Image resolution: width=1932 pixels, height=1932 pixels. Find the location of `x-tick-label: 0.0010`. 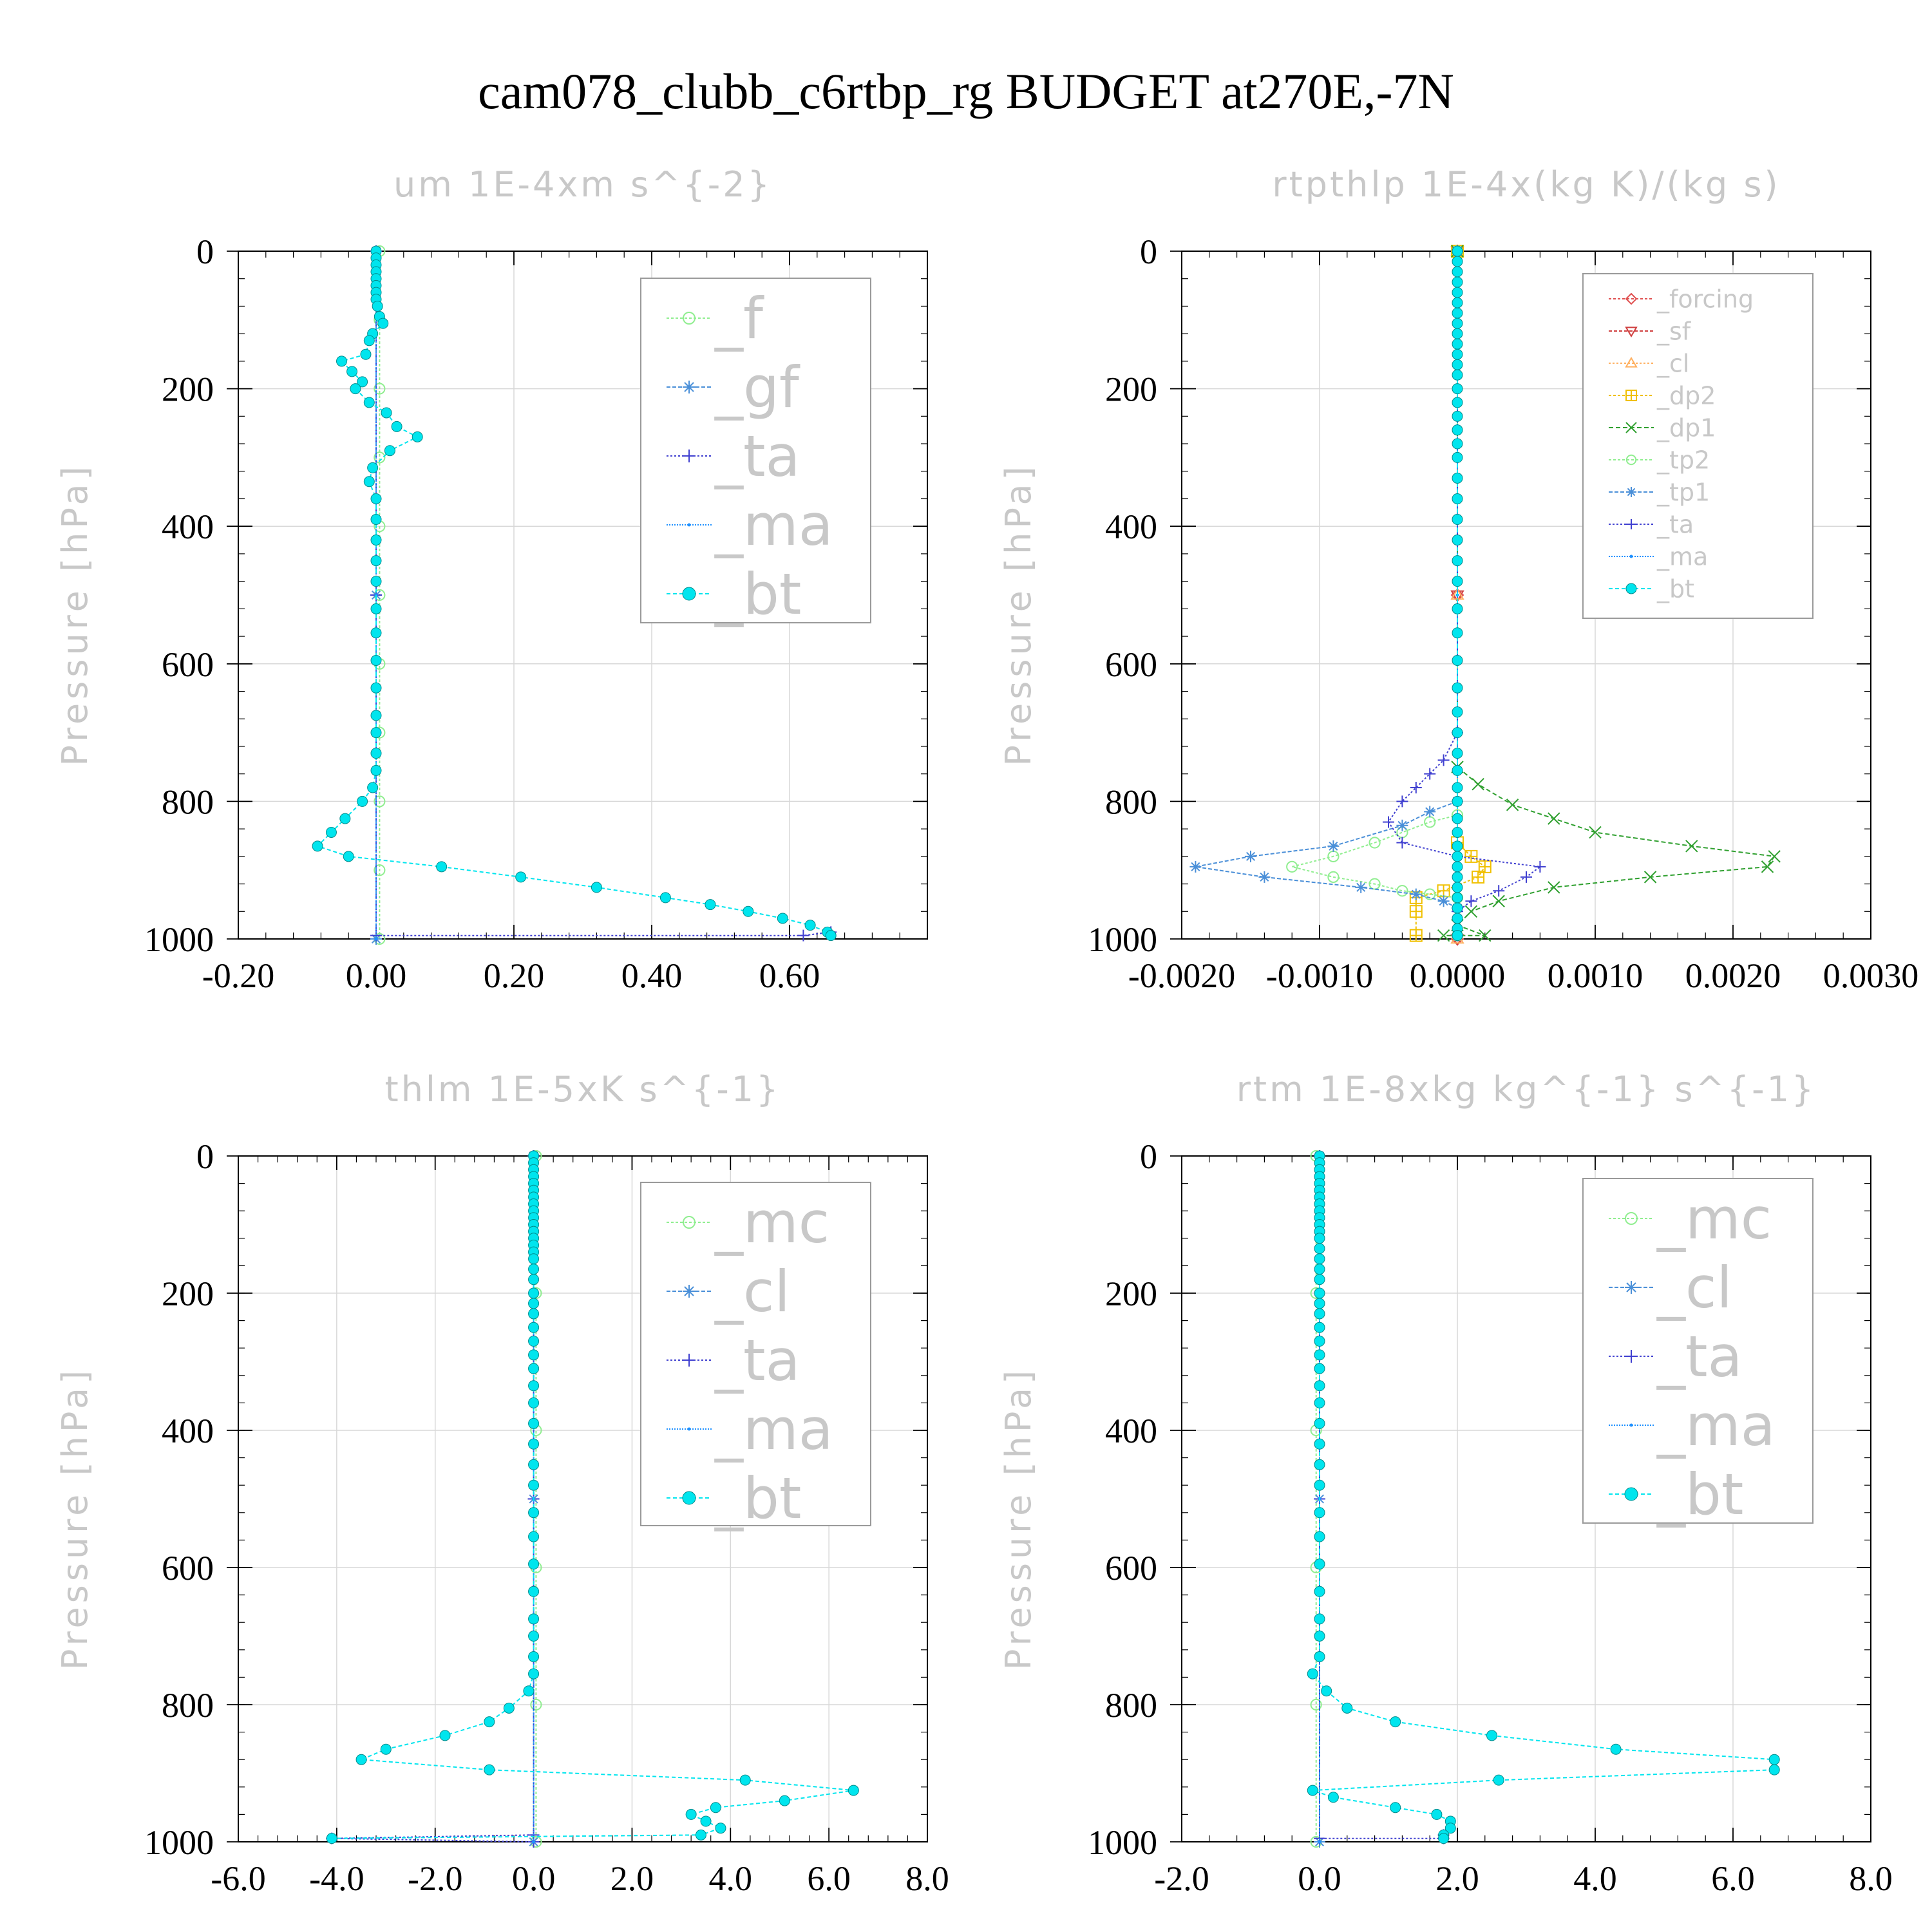

x-tick-label: 0.0010 is located at coordinates (1595, 975).